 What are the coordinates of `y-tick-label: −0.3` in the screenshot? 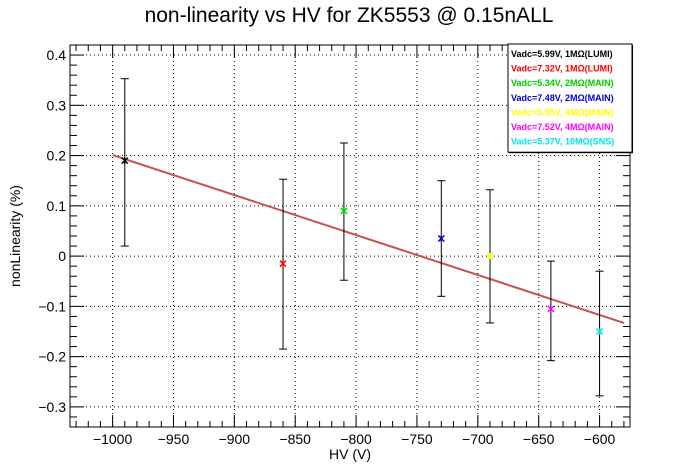 It's located at (52, 407).